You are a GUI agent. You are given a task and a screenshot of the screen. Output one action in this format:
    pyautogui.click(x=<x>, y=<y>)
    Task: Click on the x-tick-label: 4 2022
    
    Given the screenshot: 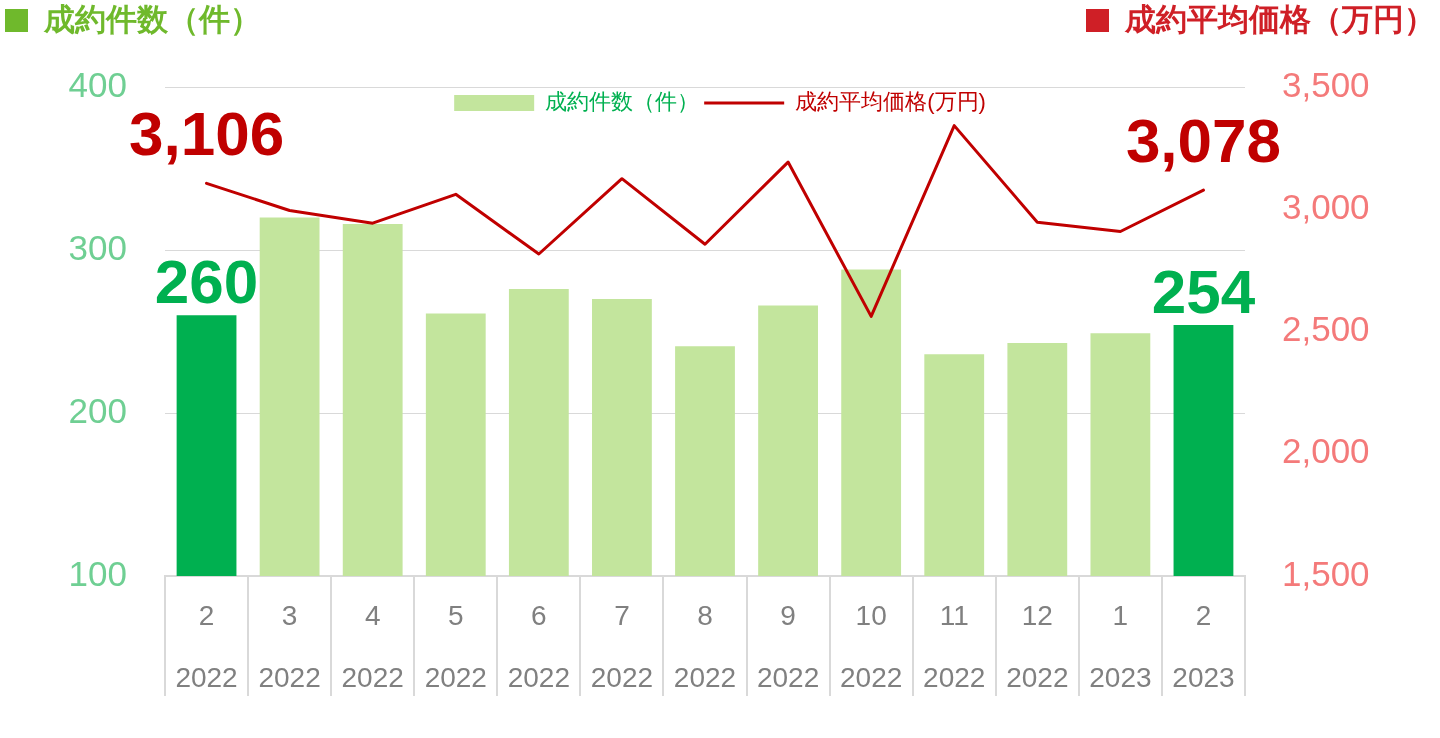 What is the action you would take?
    pyautogui.click(x=372, y=646)
    